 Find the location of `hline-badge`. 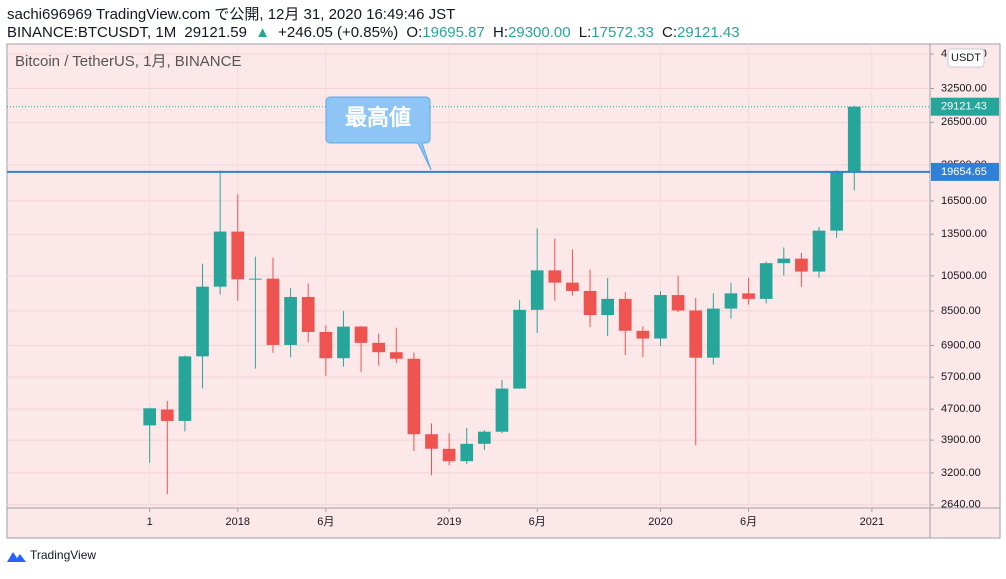

hline-badge is located at coordinates (965, 171).